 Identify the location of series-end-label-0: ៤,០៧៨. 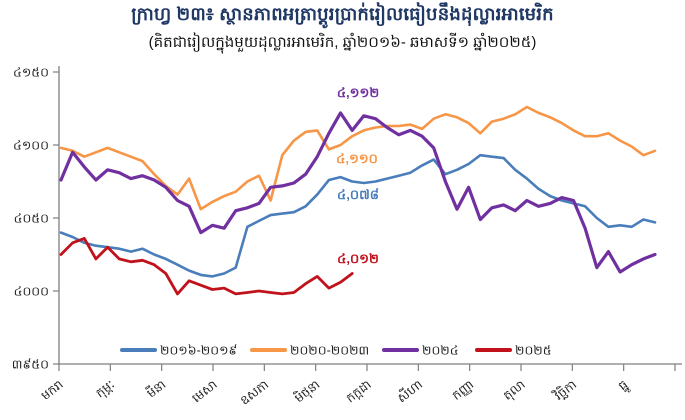
(358, 194).